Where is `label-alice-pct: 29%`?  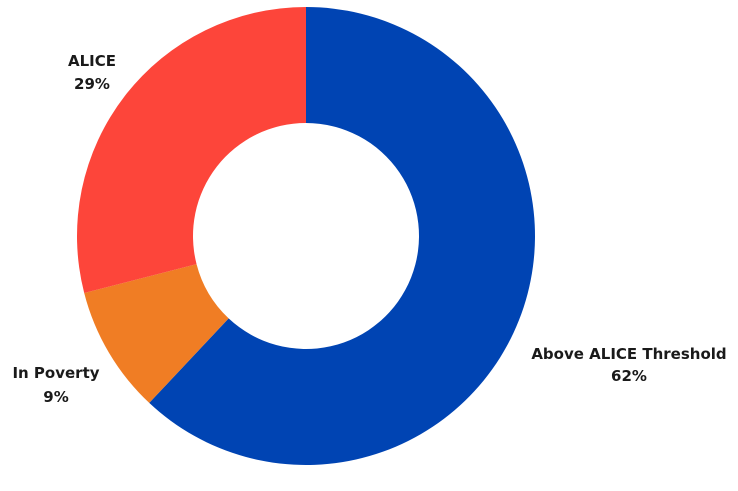
label-alice-pct: 29% is located at coordinates (92, 84).